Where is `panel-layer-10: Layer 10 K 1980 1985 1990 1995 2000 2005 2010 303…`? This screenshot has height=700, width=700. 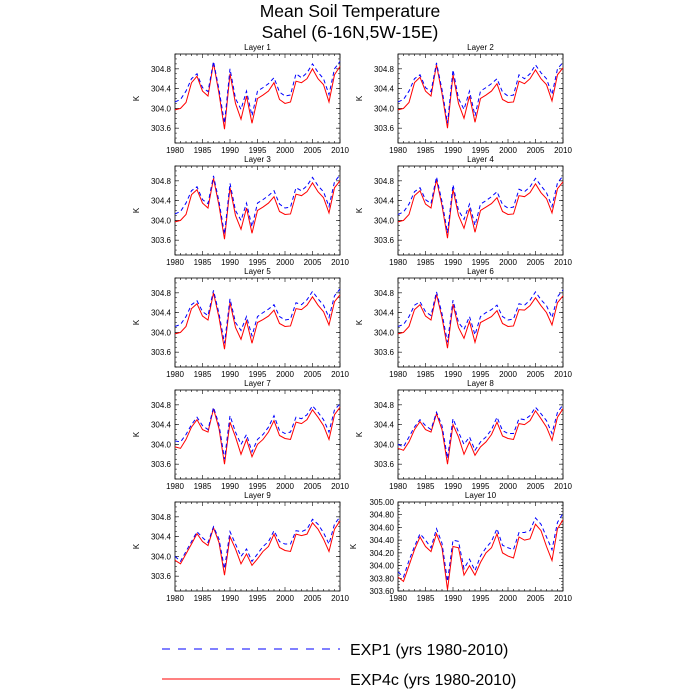
panel-layer-10: Layer 10 K 1980 1985 1990 1995 2000 2005 2010 303… is located at coordinates (460, 547).